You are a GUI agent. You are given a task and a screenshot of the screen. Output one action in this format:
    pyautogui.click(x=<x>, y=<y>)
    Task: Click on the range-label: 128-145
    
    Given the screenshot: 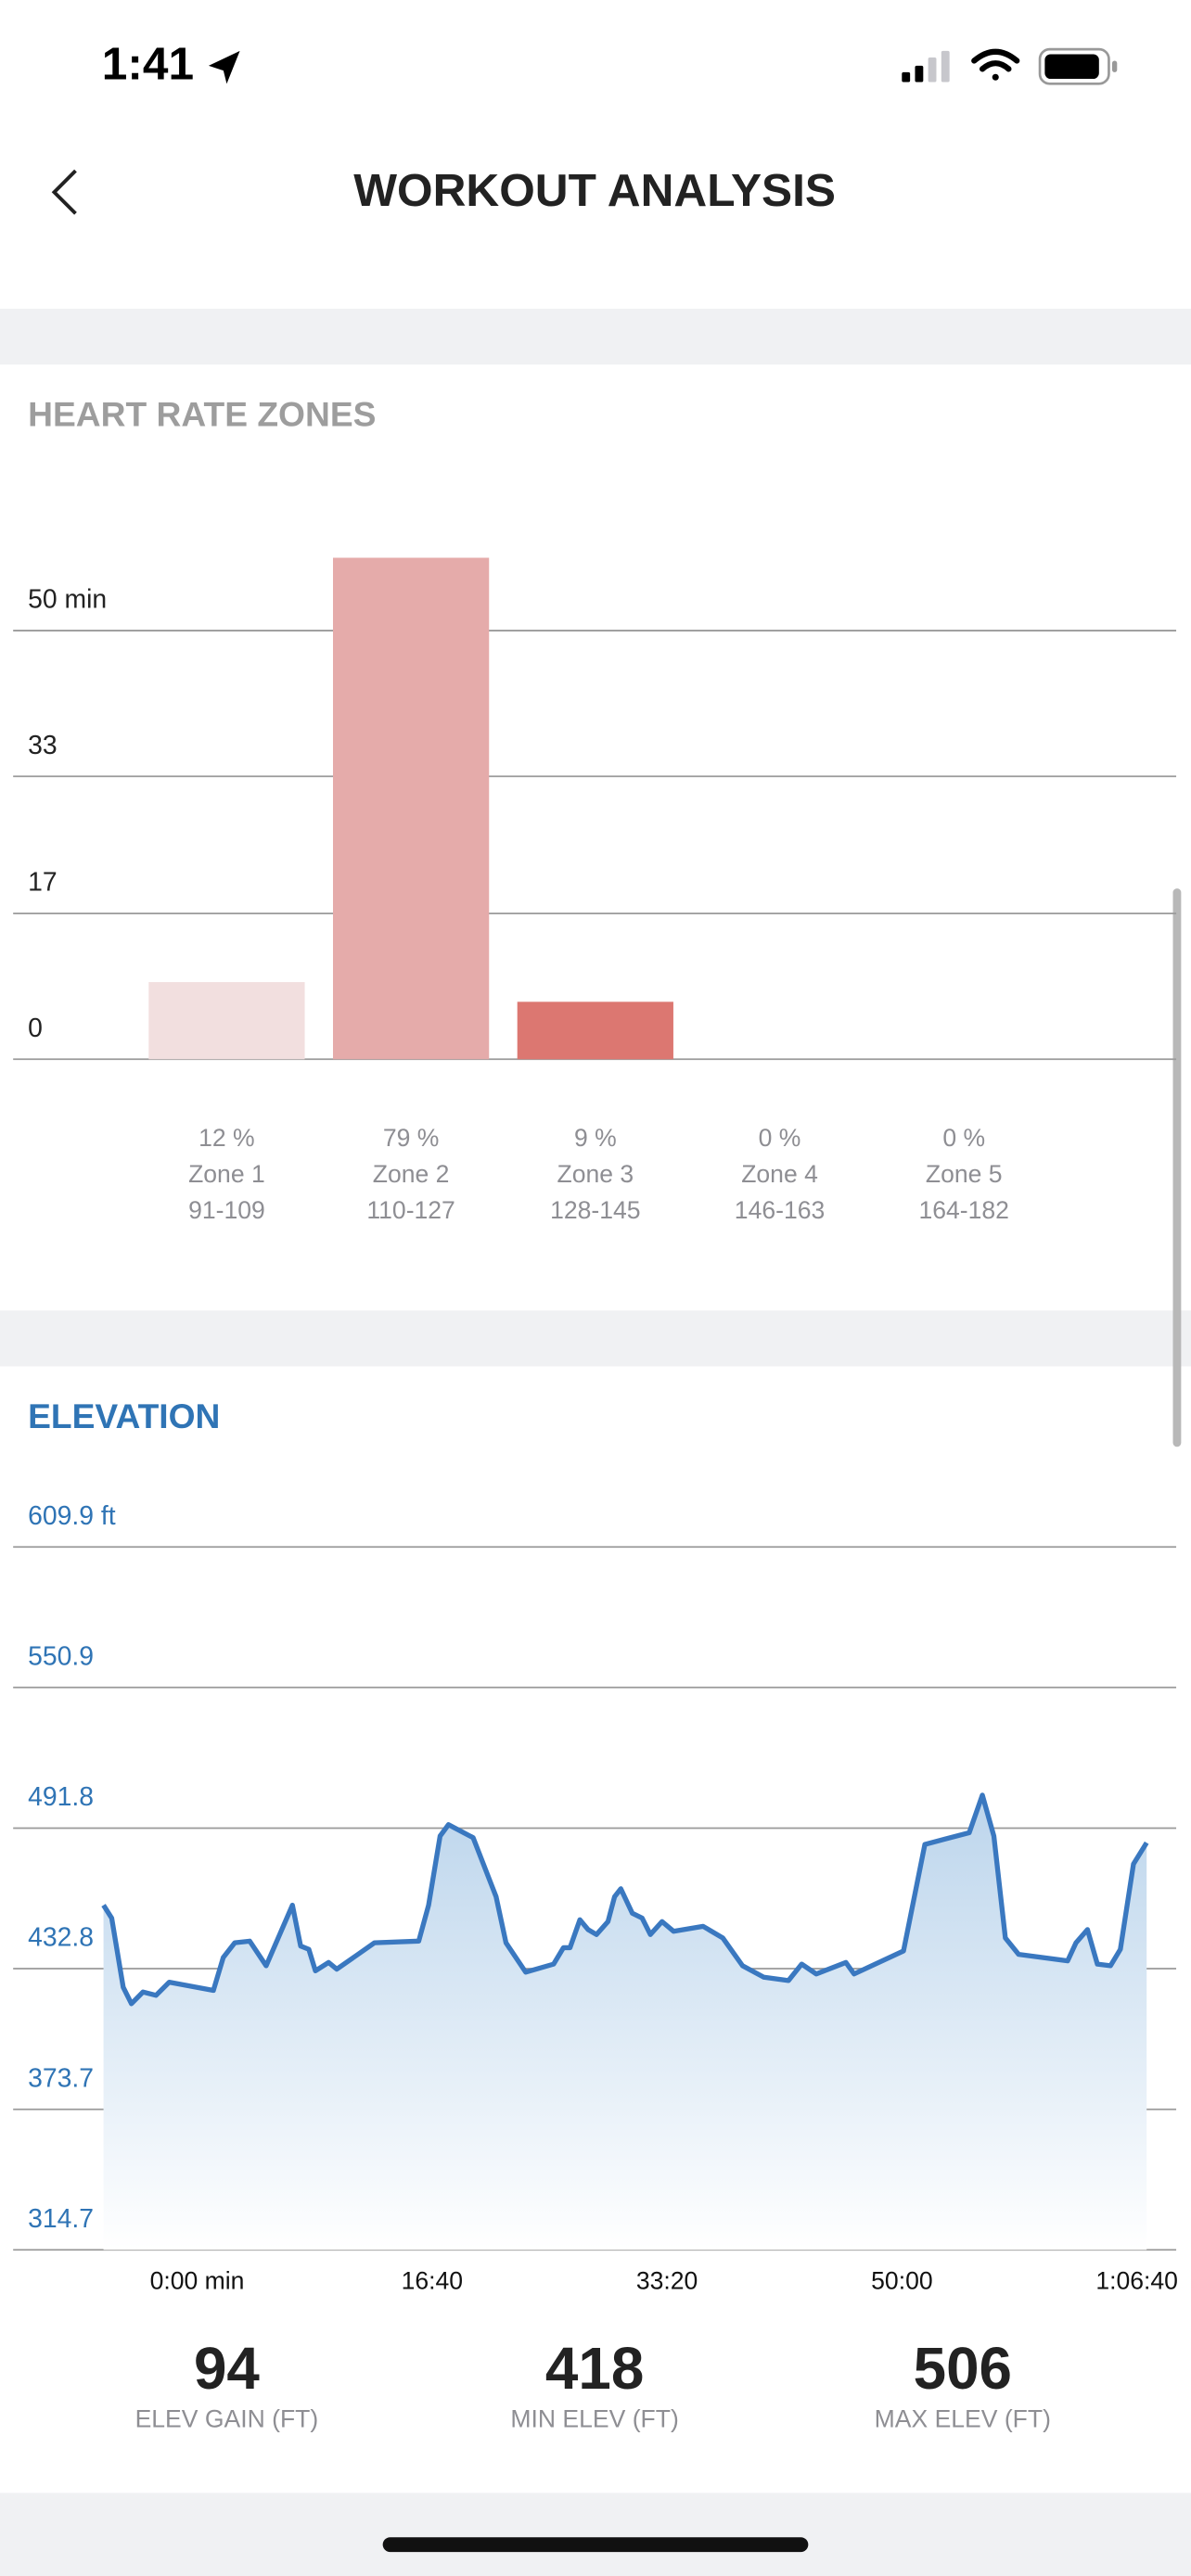 What is the action you would take?
    pyautogui.click(x=595, y=1210)
    